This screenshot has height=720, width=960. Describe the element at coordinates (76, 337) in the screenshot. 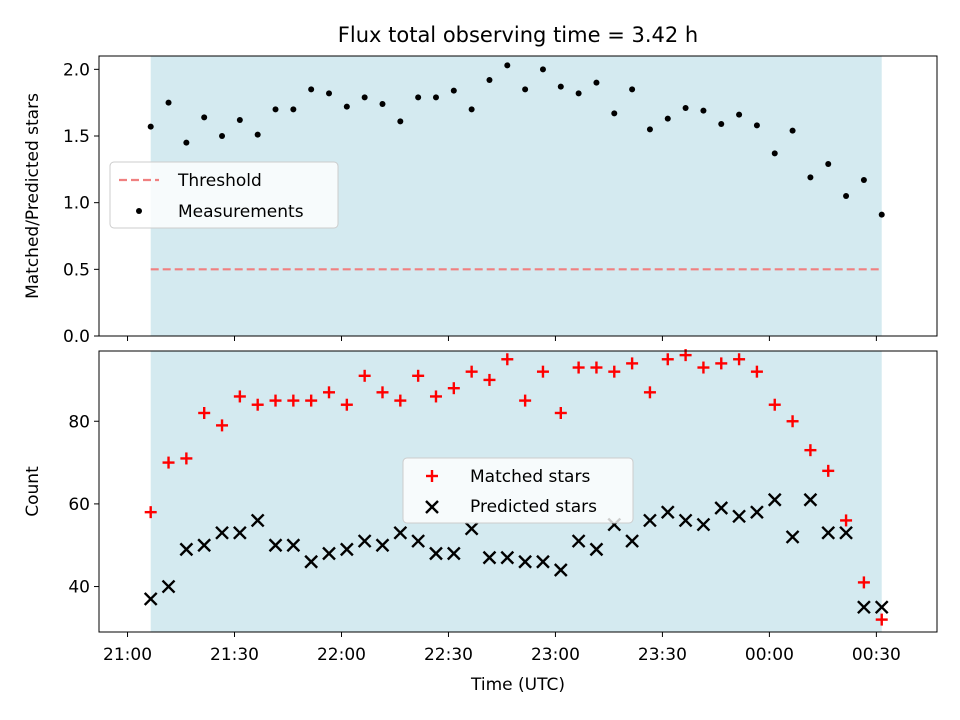

I see `top-y-tick-label: 0.0` at that location.